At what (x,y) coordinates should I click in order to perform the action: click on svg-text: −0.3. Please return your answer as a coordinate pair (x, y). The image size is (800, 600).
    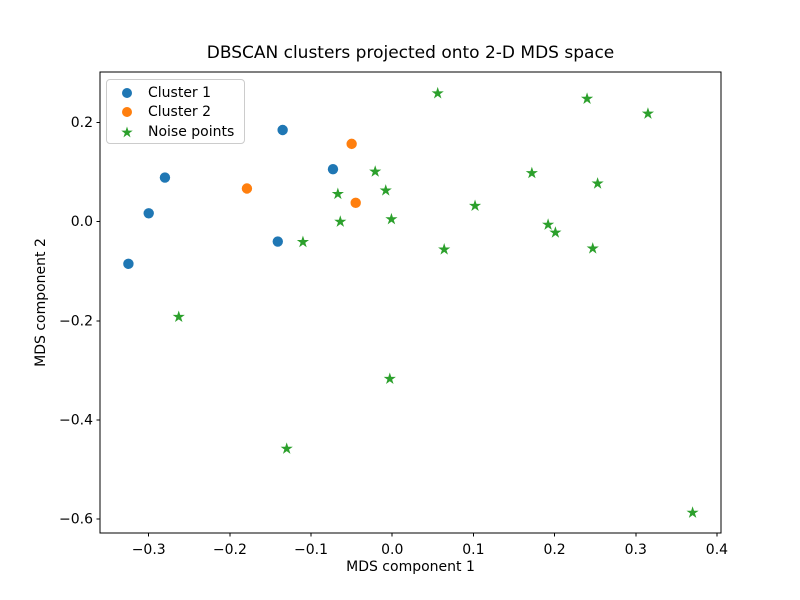
    Looking at the image, I should click on (149, 550).